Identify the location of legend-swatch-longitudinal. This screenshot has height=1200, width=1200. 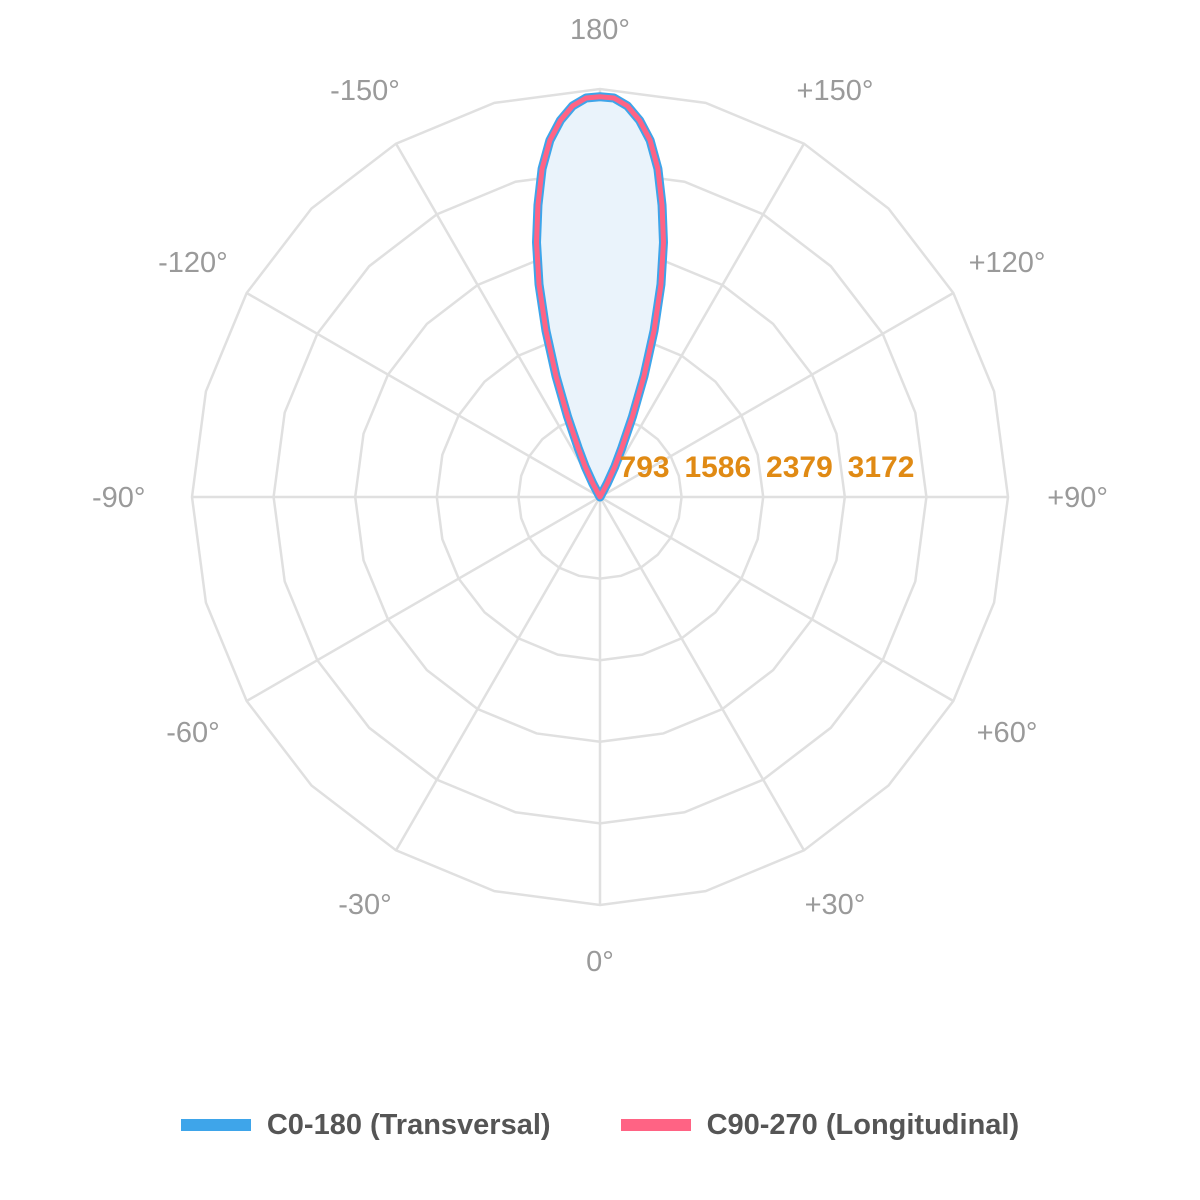
(655, 1125).